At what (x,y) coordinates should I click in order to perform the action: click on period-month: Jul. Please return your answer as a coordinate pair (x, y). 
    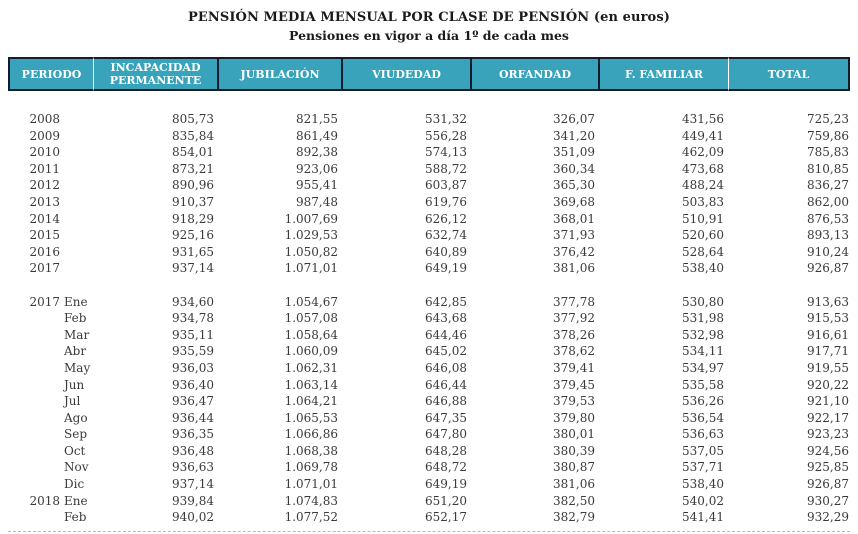
    Looking at the image, I should click on (72, 401).